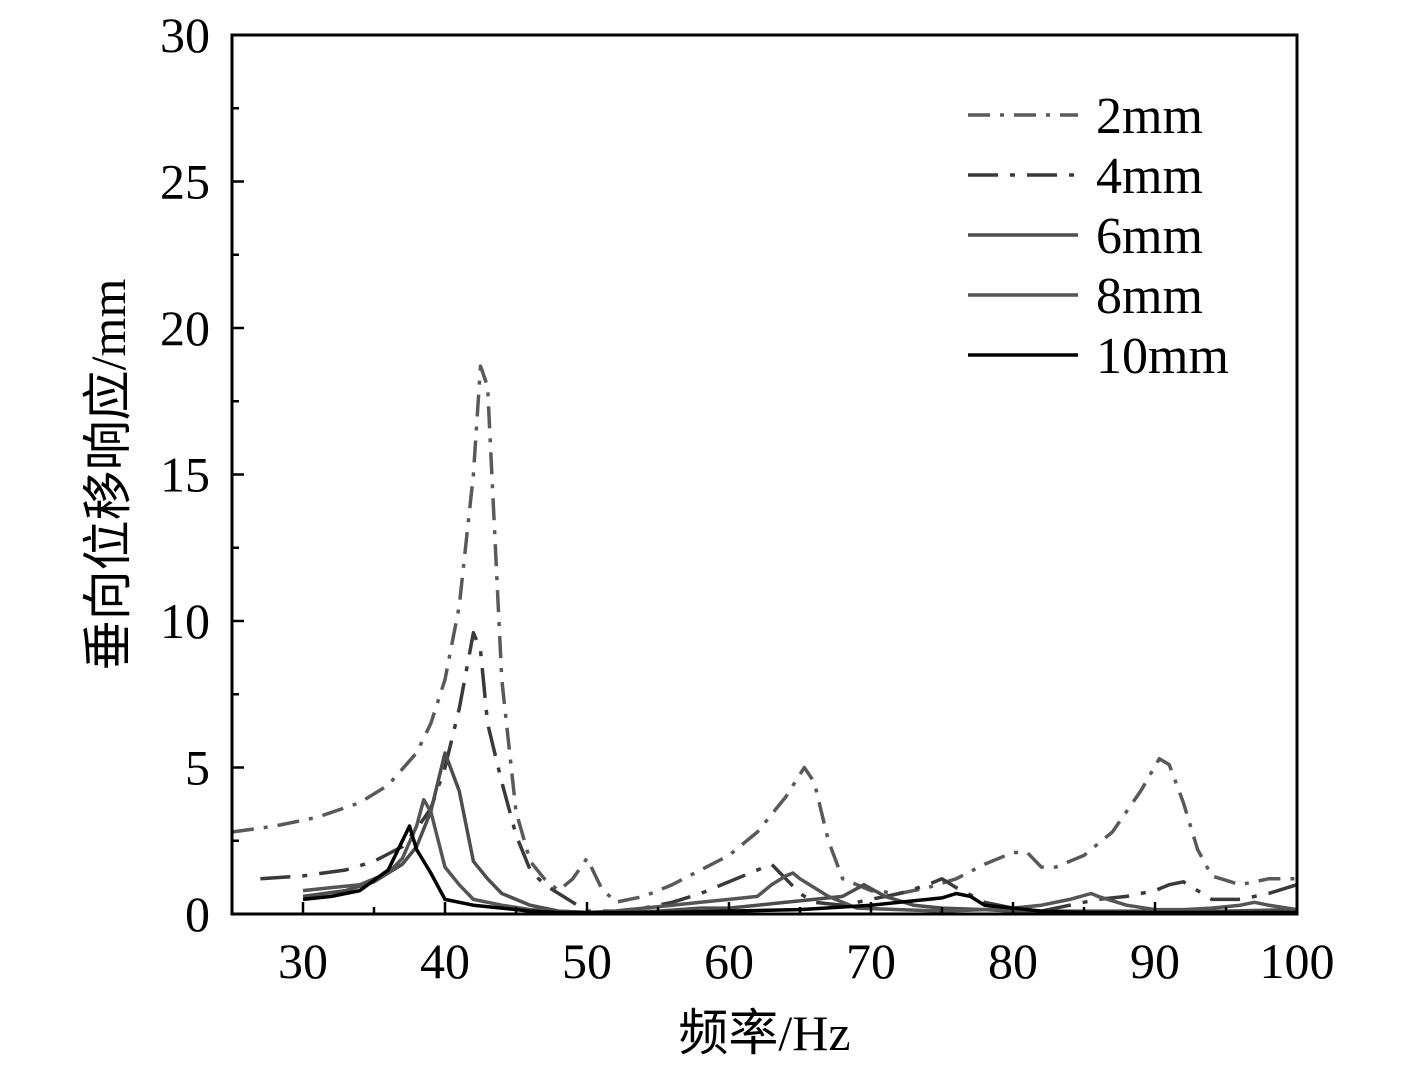 The width and height of the screenshot is (1417, 1072). I want to click on x-tick-label: 60, so click(729, 961).